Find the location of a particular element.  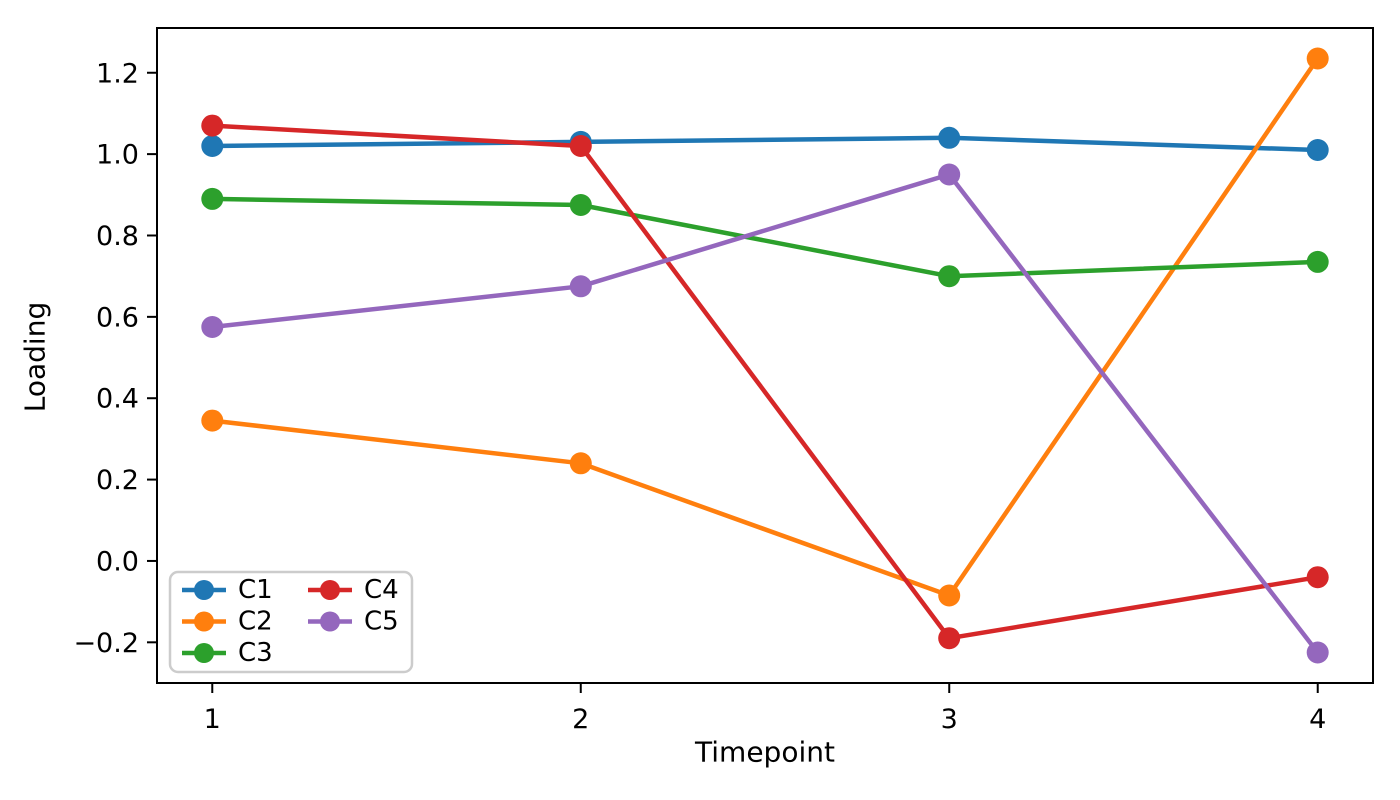

legend-label-C5: C5 is located at coordinates (381, 622).